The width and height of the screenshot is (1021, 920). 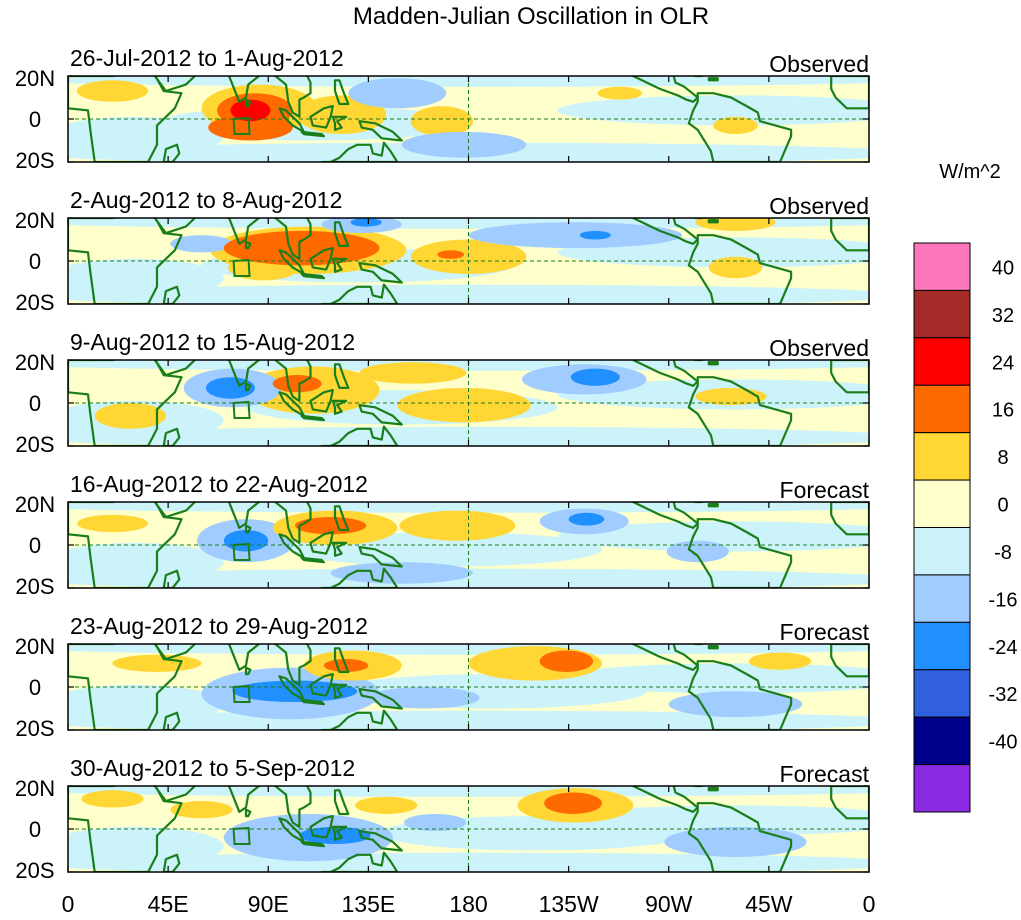 I want to click on panel-2: 20N 0 20S 2-Aug-2012 to 8-Aug-2012 Observed, so click(x=442, y=251).